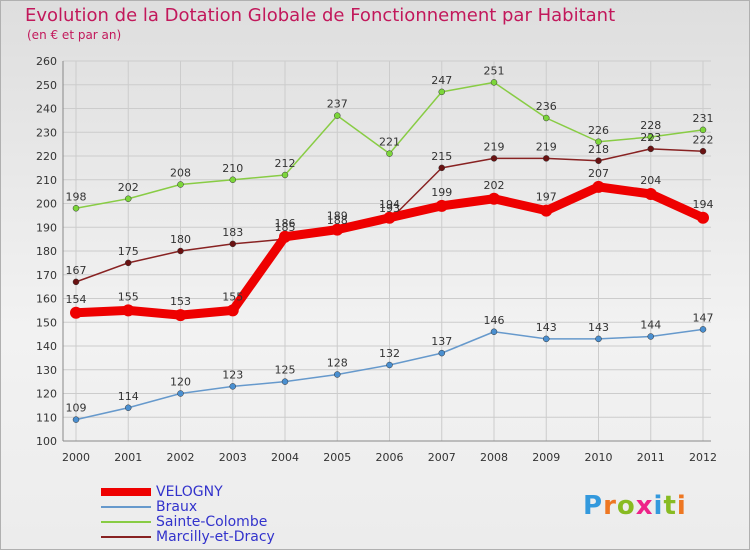 This screenshot has height=550, width=750. Describe the element at coordinates (650, 125) in the screenshot. I see `data-label: 228` at that location.